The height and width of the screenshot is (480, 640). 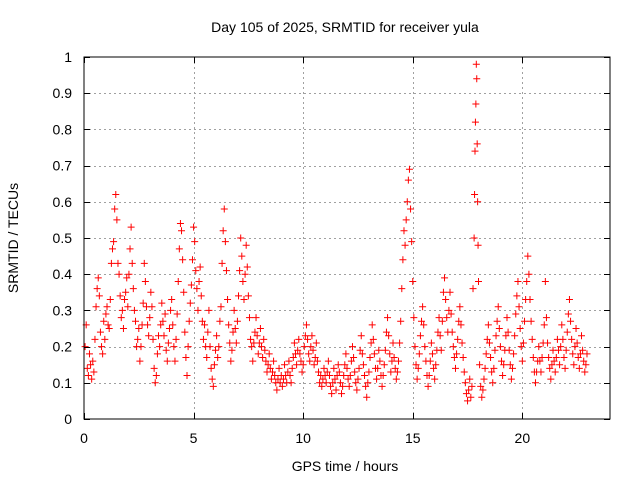 What do you see at coordinates (305, 438) in the screenshot?
I see `x-tick-labels: 0 5 10 15 20` at bounding box center [305, 438].